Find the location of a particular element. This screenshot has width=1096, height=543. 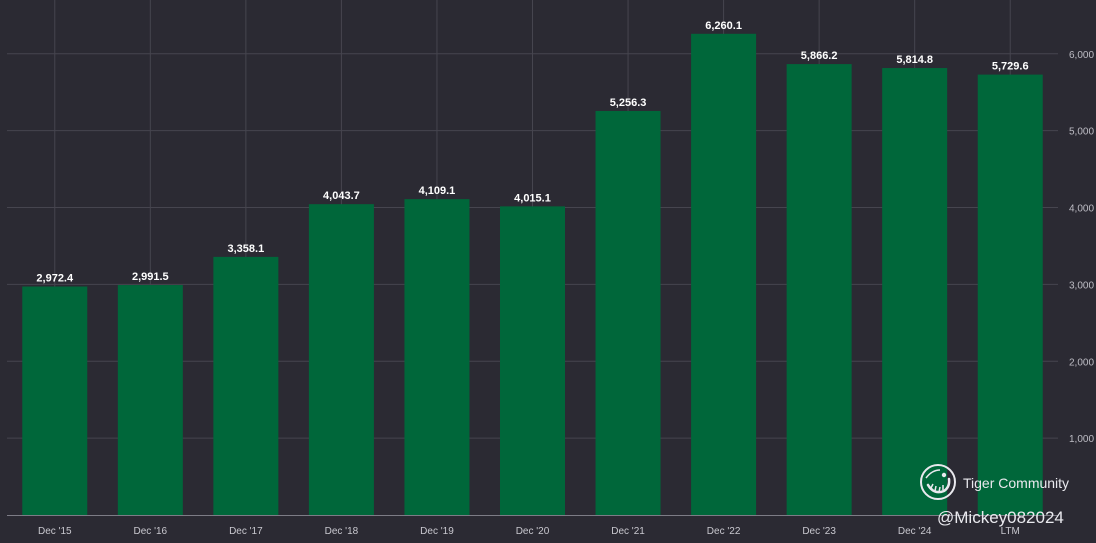

x-tick-label: LTM is located at coordinates (1010, 531).